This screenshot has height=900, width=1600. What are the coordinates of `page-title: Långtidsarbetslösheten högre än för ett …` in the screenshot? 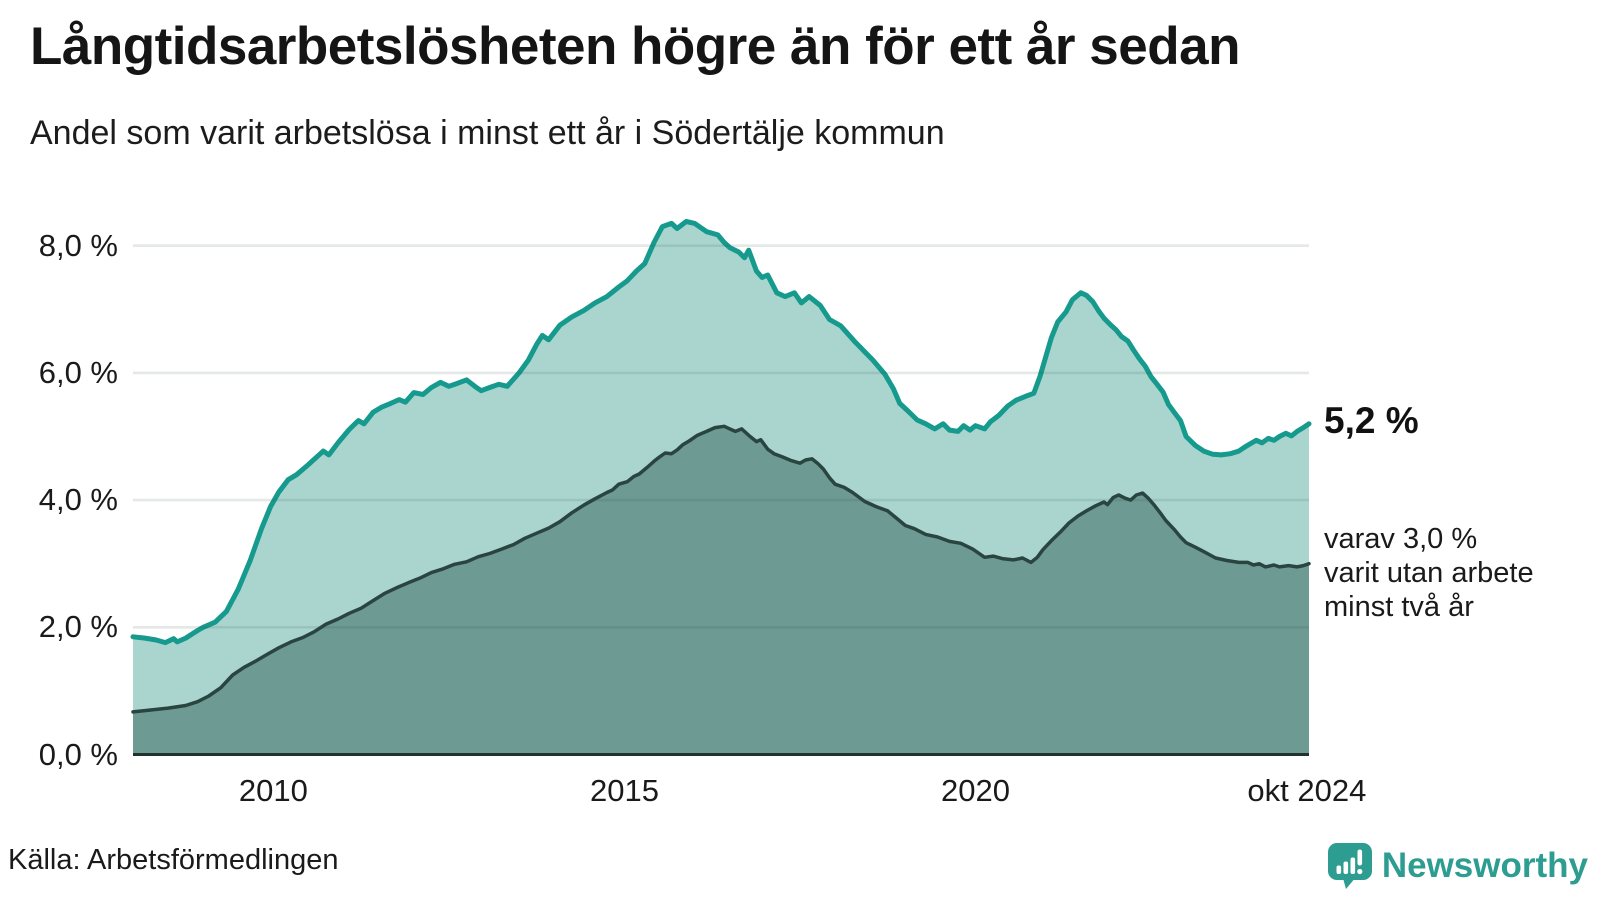 It's located at (635, 46).